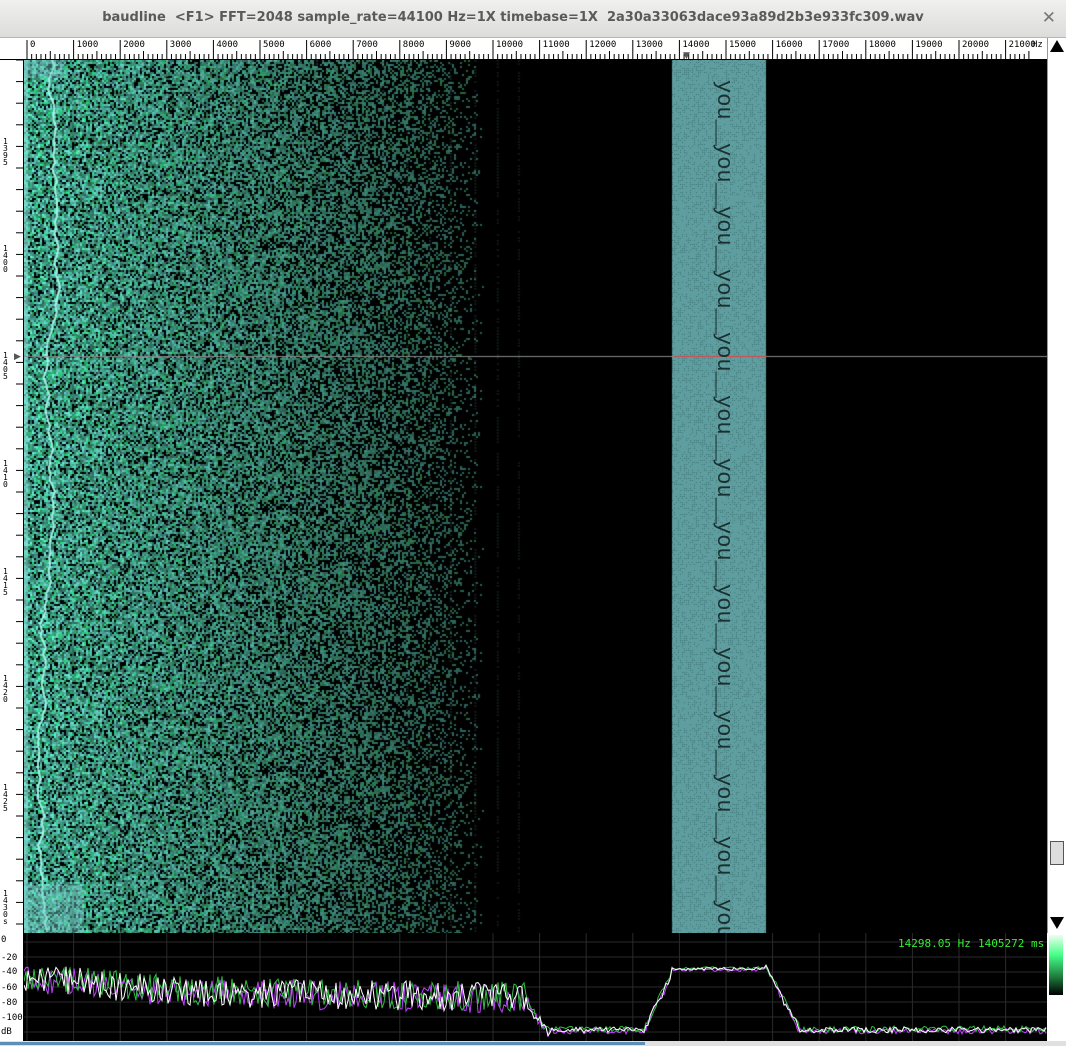 This screenshot has height=1046, width=1066. What do you see at coordinates (5, 582) in the screenshot?
I see `time-tick-label: 1415` at bounding box center [5, 582].